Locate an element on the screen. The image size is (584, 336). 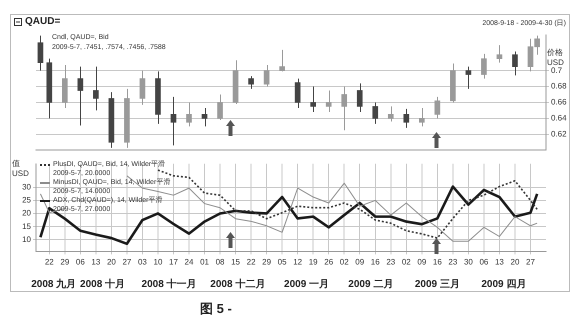
x-tick-label: 05 is located at coordinates (283, 261).